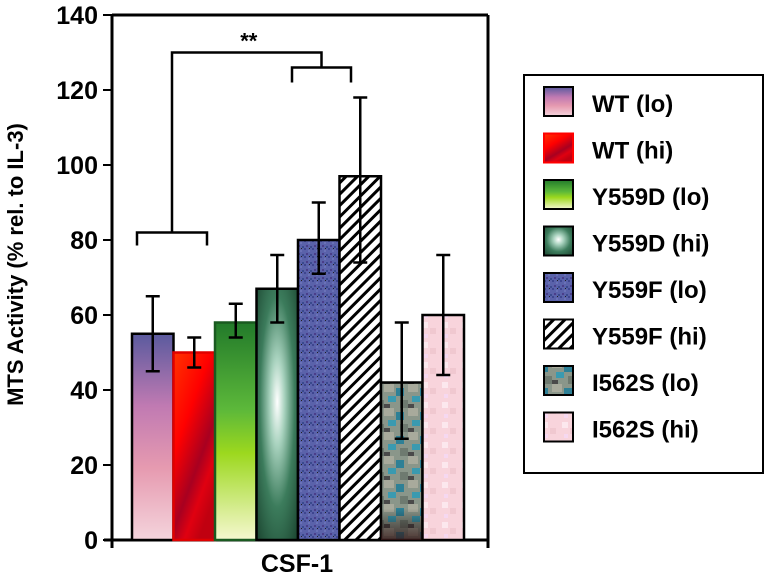 The height and width of the screenshot is (578, 767). Describe the element at coordinates (650, 244) in the screenshot. I see `legend-label-y559d-hi: Y559D (hi)` at that location.